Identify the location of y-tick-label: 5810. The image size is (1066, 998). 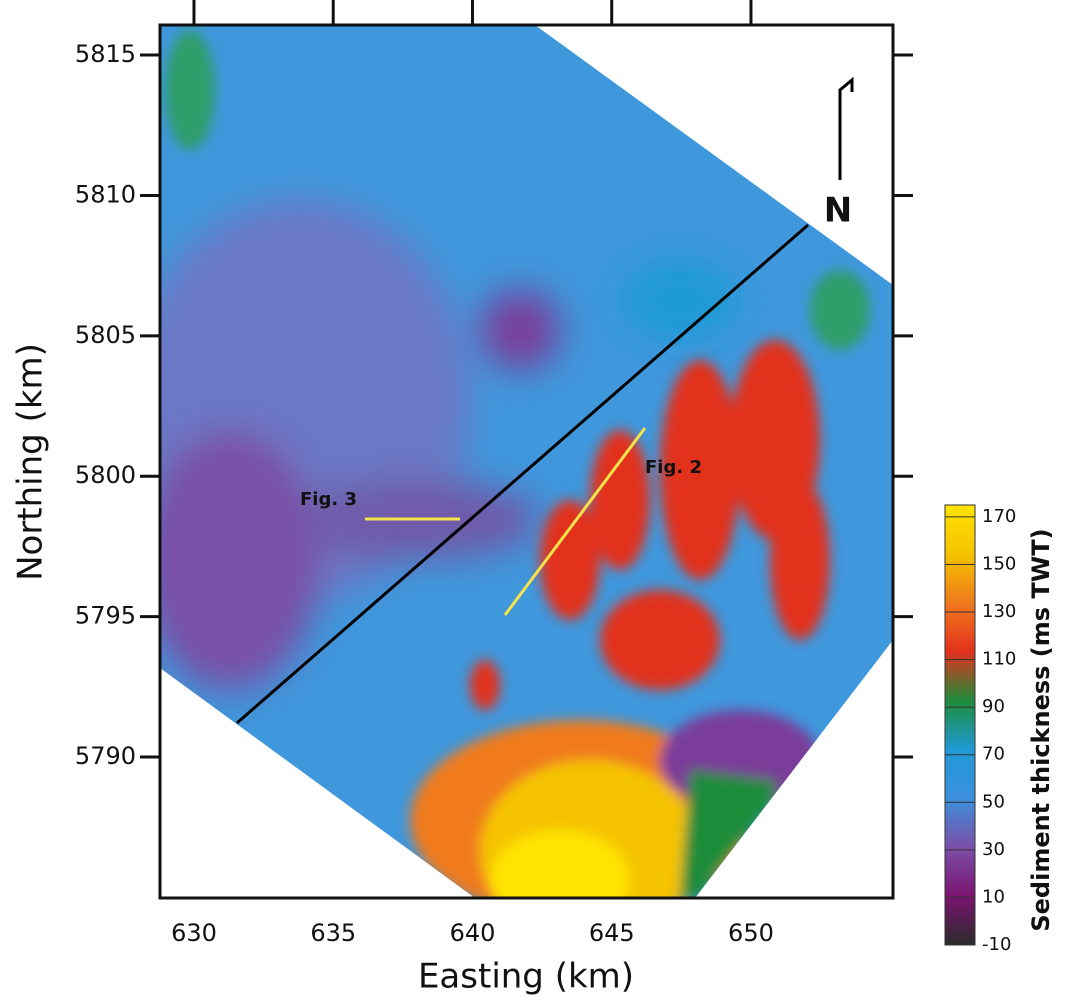
(105, 194).